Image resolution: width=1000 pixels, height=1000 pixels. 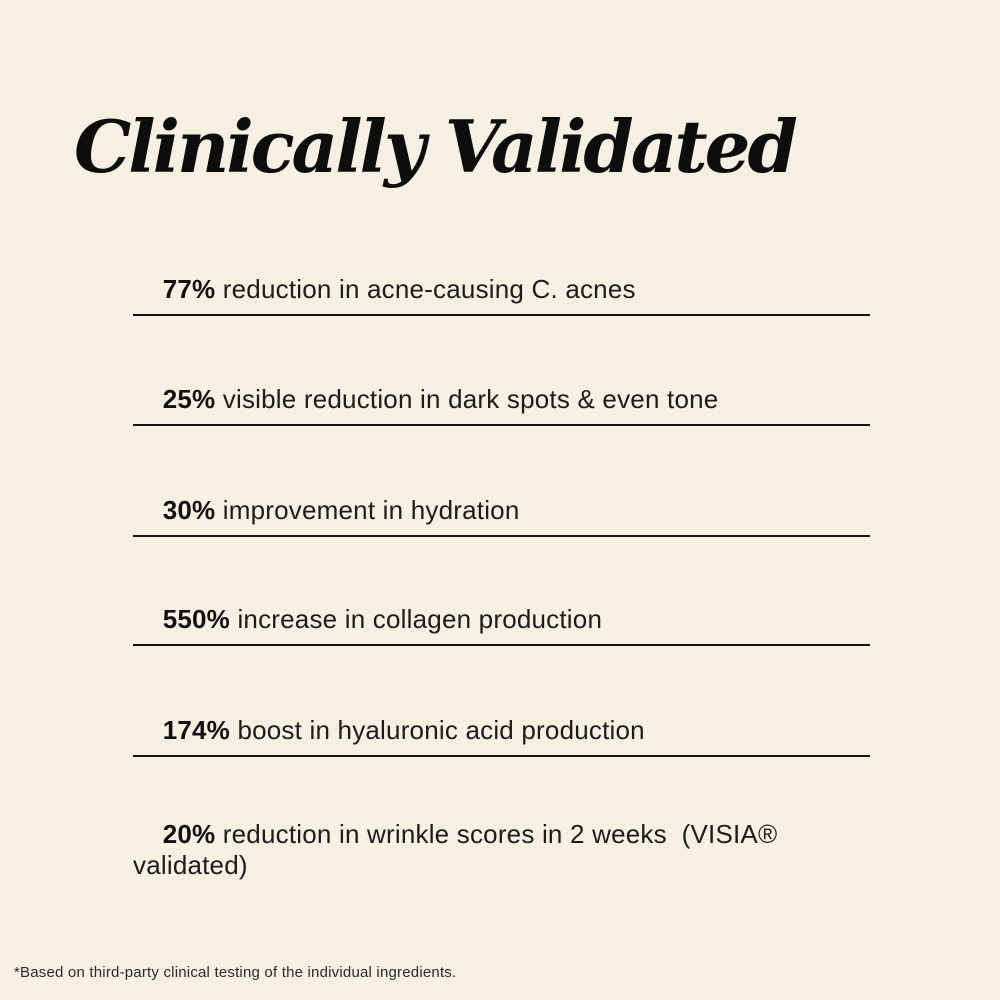 I want to click on stat-row-hyaluronic: 174% boost in hyaluronic acid production, so click(x=503, y=731).